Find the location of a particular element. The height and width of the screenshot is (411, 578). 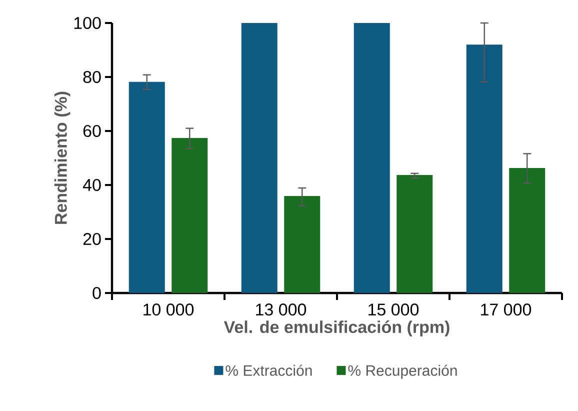

legend-label: % Recuperación is located at coordinates (402, 371).